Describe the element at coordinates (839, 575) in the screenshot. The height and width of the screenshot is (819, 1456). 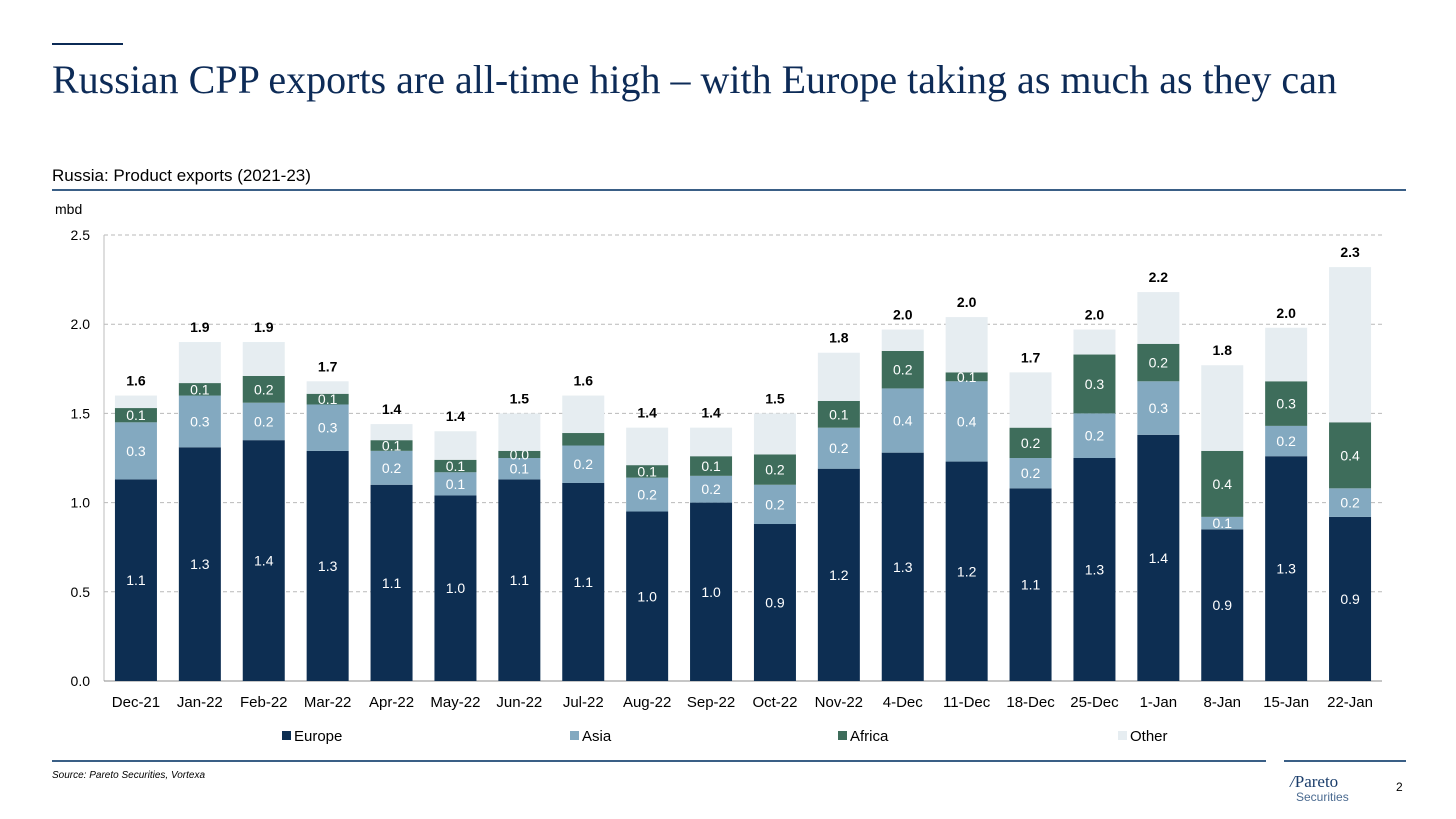
I see `data-label-europe: 1.2` at that location.